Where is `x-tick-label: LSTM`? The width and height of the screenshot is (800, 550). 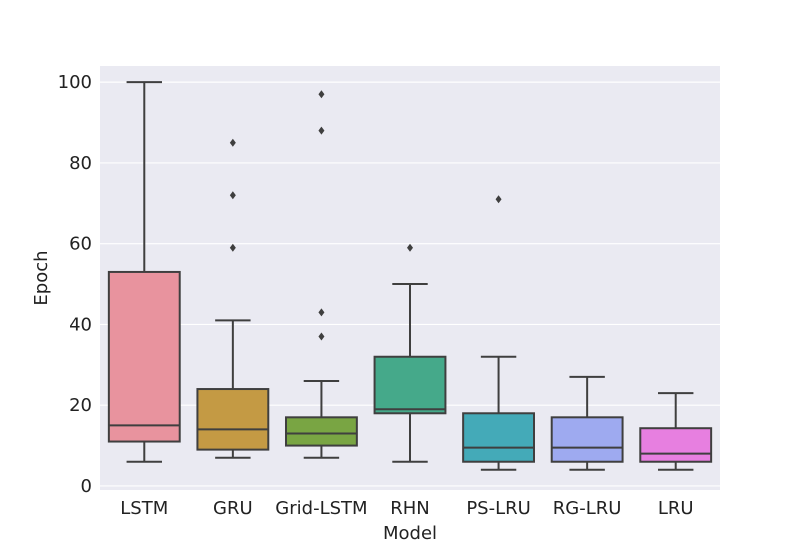 x-tick-label: LSTM is located at coordinates (144, 508).